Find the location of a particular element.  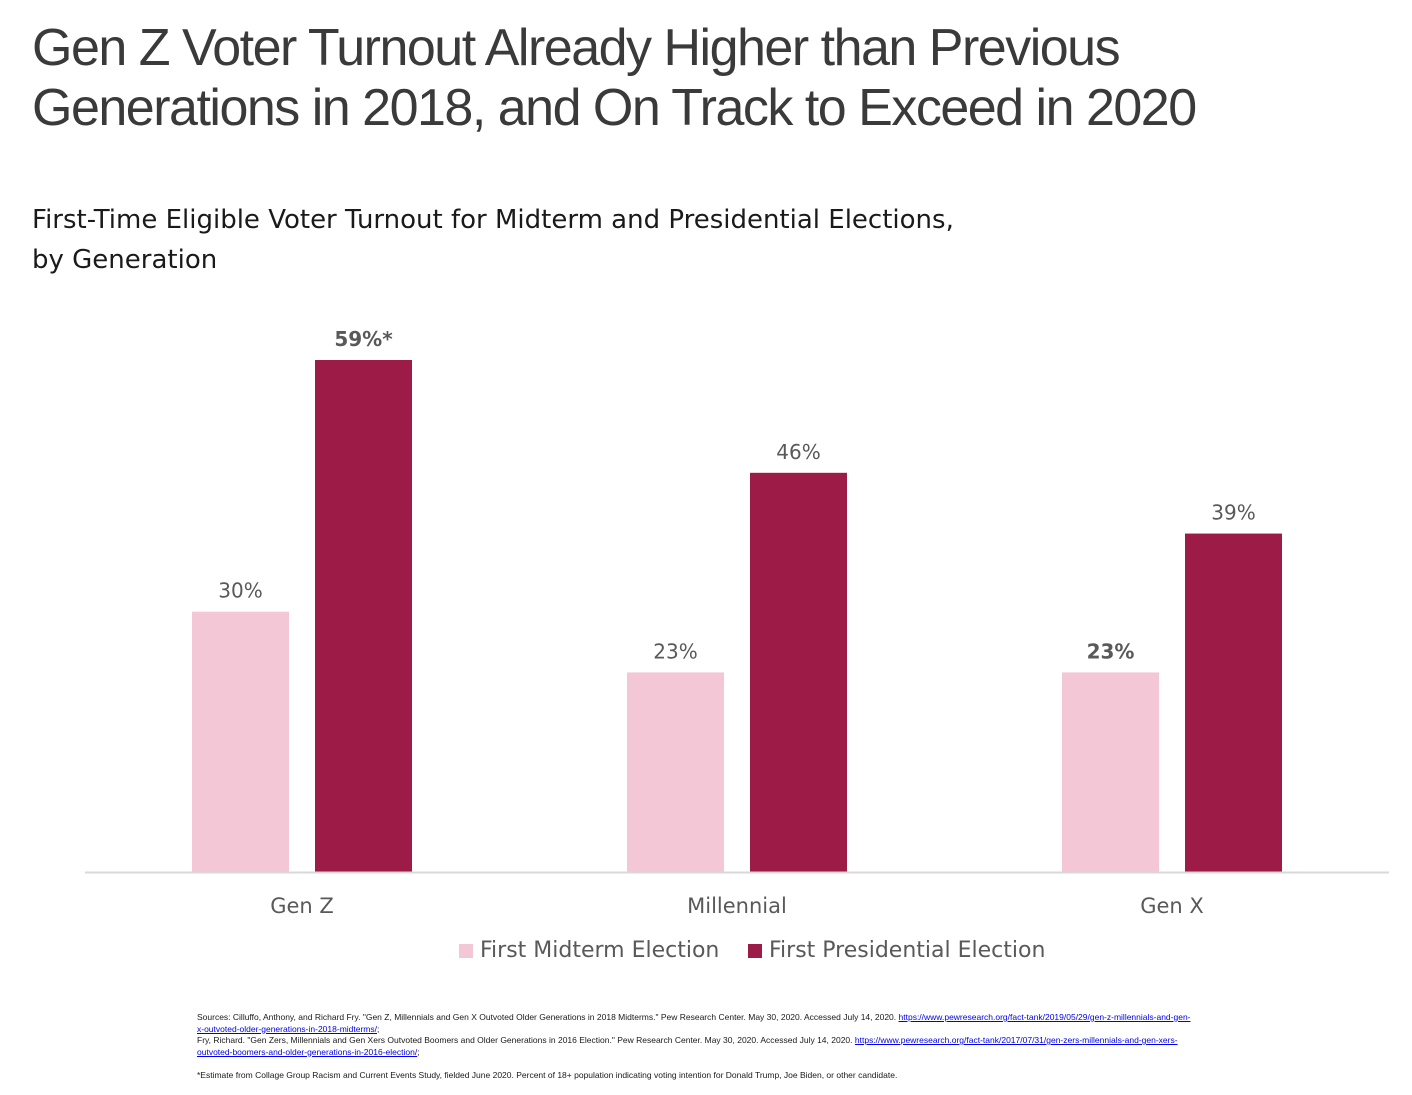

data-label-midterm-millennial: 23% is located at coordinates (675, 651).